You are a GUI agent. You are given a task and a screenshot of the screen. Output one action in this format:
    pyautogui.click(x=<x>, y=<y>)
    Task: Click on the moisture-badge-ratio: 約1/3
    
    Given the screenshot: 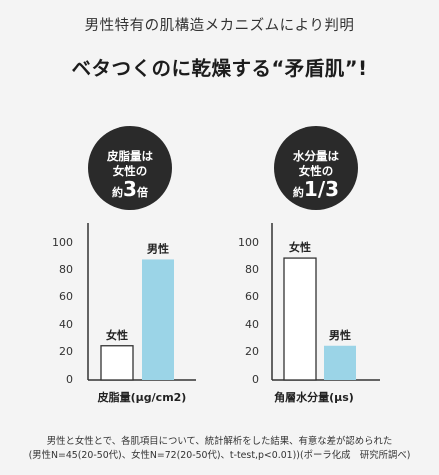 What is the action you would take?
    pyautogui.click(x=316, y=189)
    